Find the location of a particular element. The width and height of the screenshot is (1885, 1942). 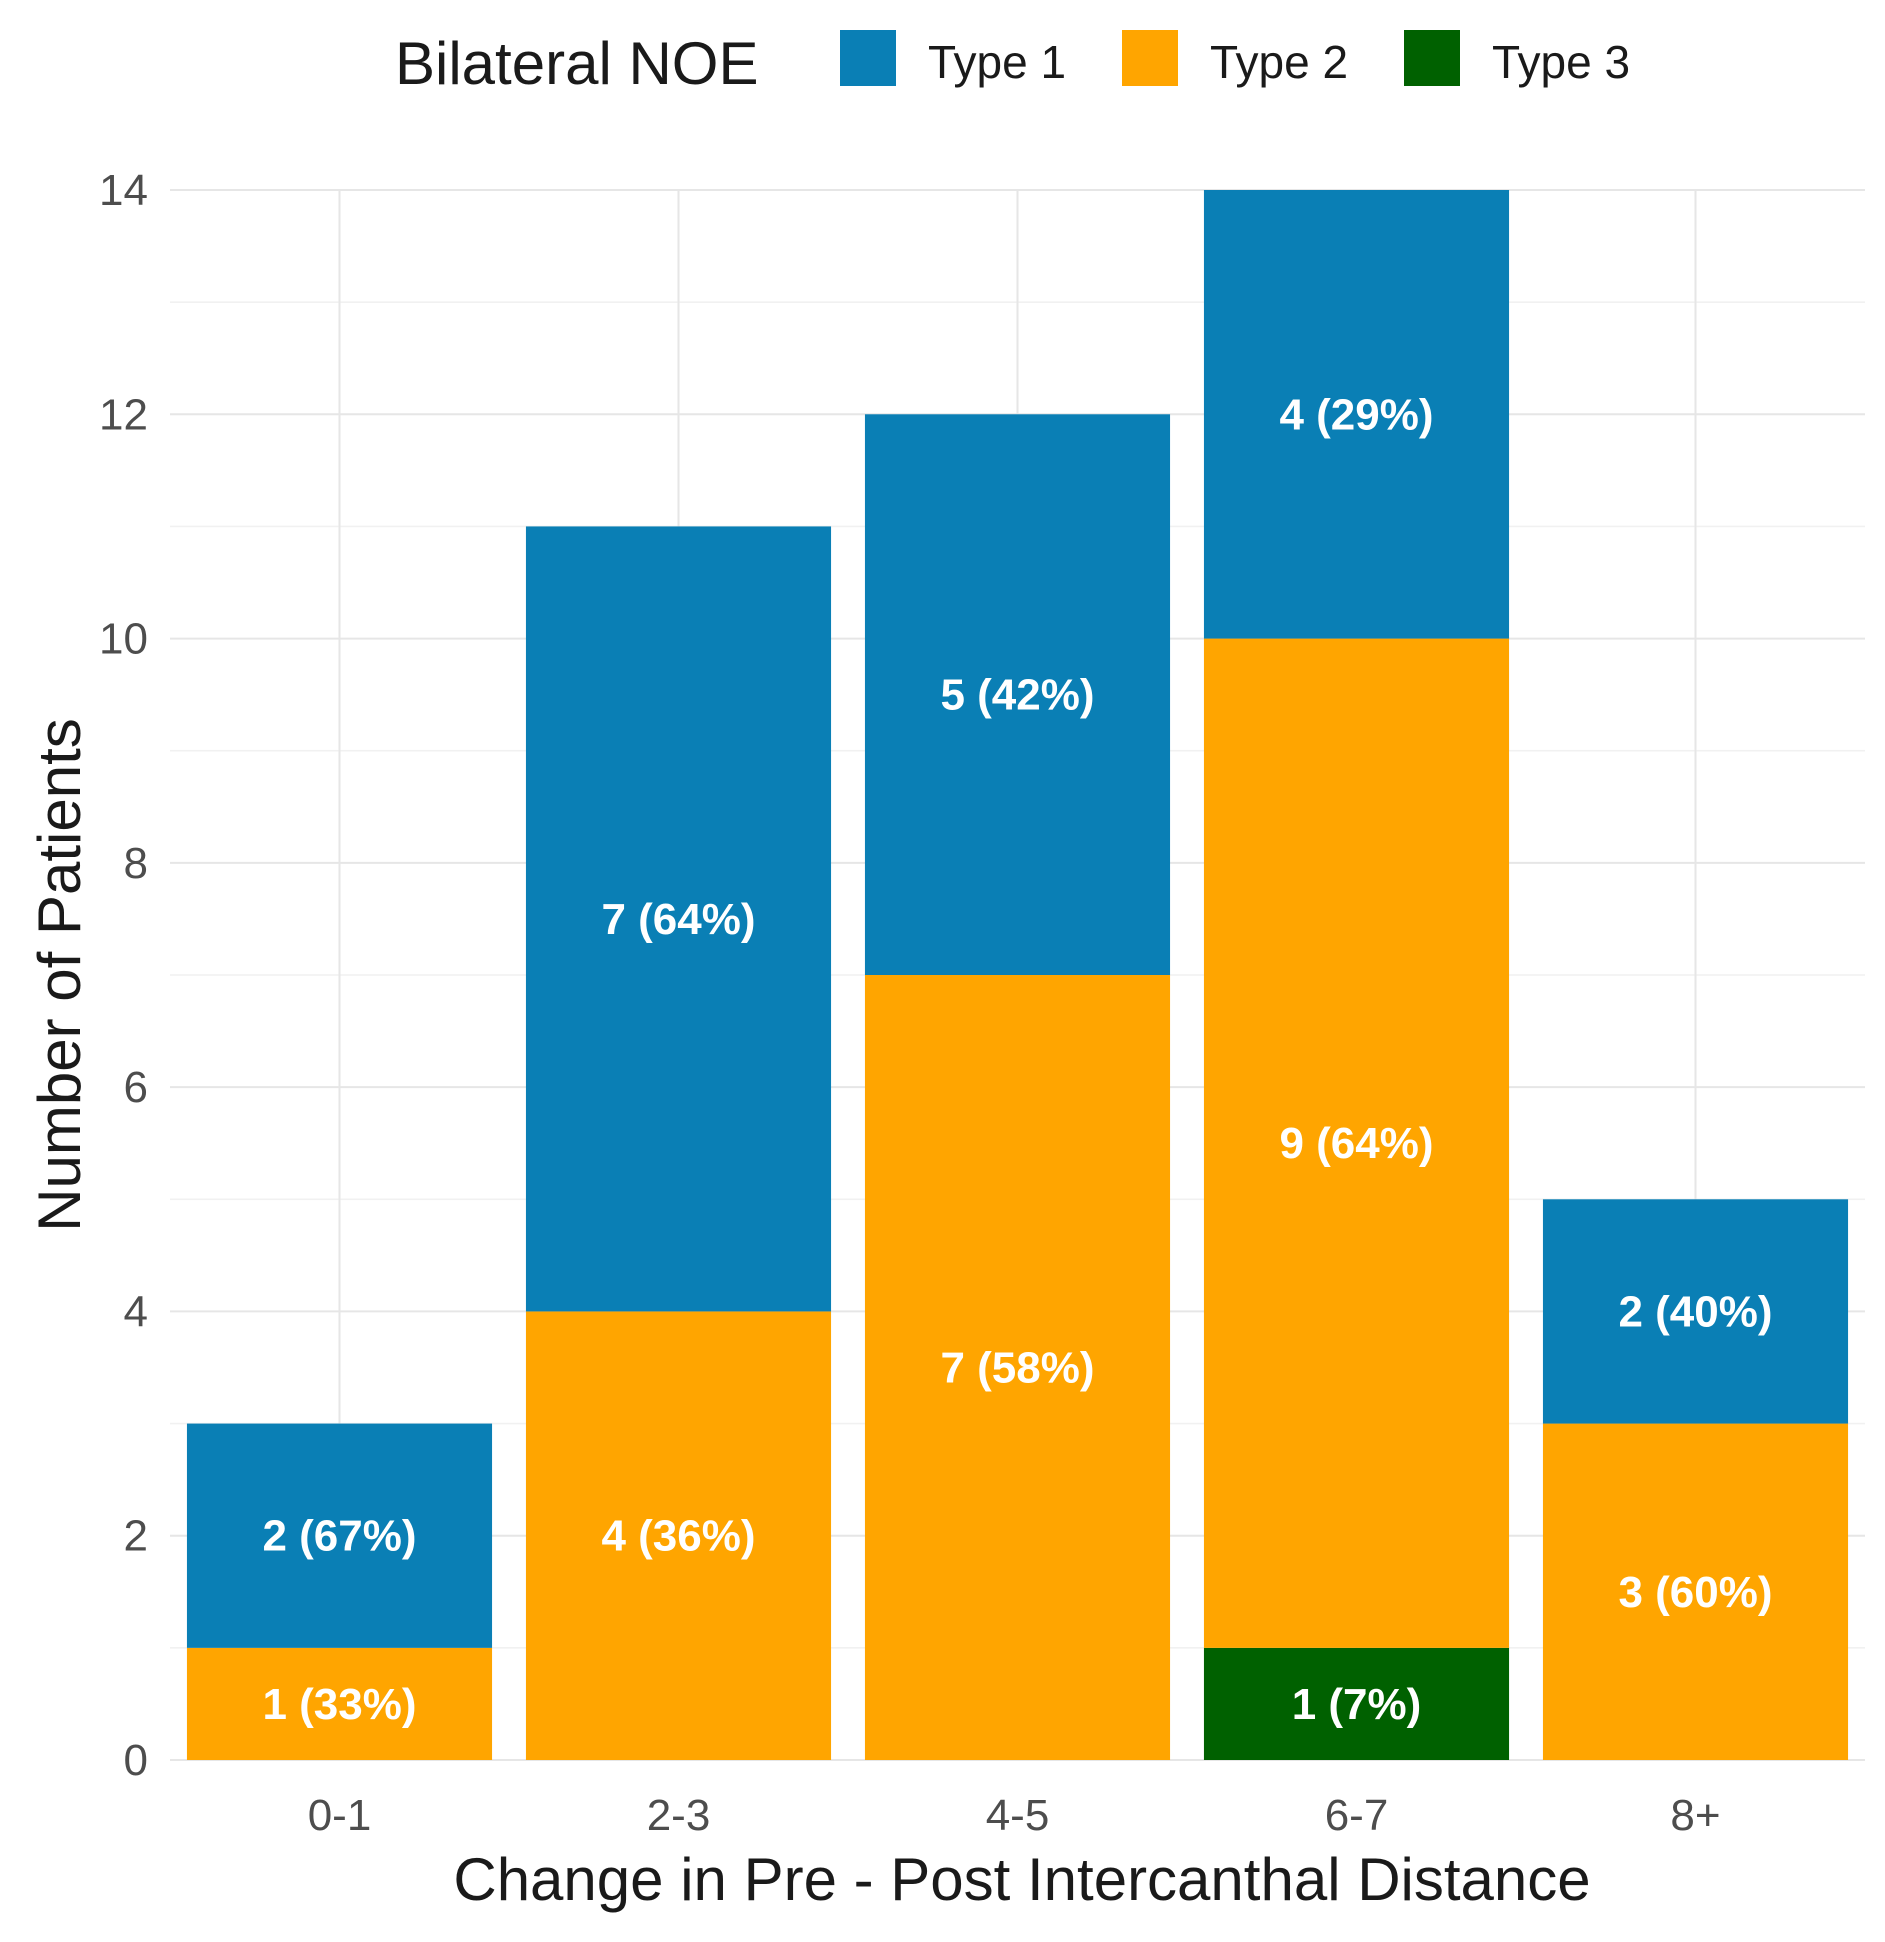

bar-type-1-8+ is located at coordinates (1695, 1311).